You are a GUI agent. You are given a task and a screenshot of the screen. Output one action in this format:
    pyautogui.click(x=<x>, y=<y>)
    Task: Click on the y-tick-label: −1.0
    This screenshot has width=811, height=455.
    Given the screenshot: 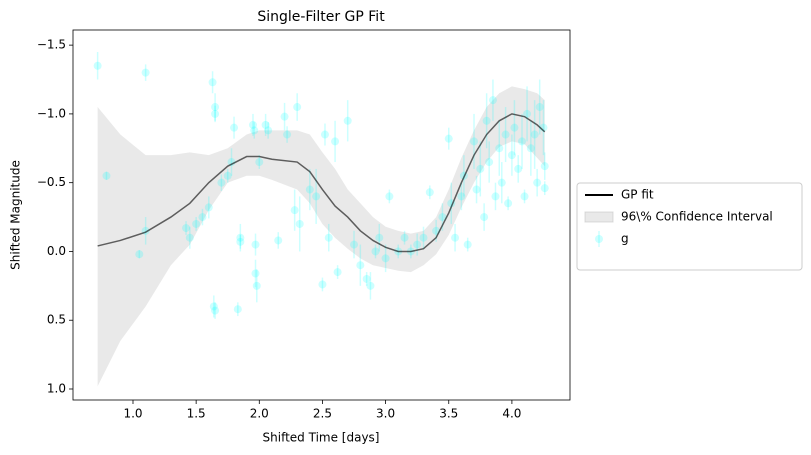 What is the action you would take?
    pyautogui.click(x=51, y=113)
    